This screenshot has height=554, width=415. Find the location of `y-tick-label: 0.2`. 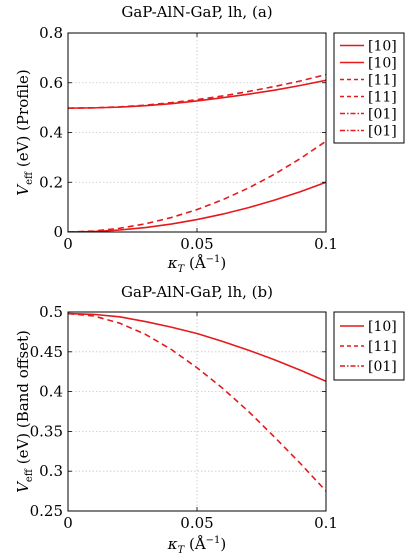

y-tick-label: 0.2 is located at coordinates (51, 182).